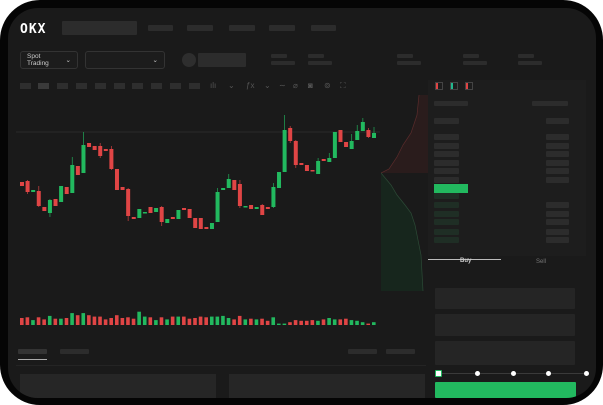  Describe the element at coordinates (550, 103) in the screenshot. I see `orderbook-header-amount` at that location.